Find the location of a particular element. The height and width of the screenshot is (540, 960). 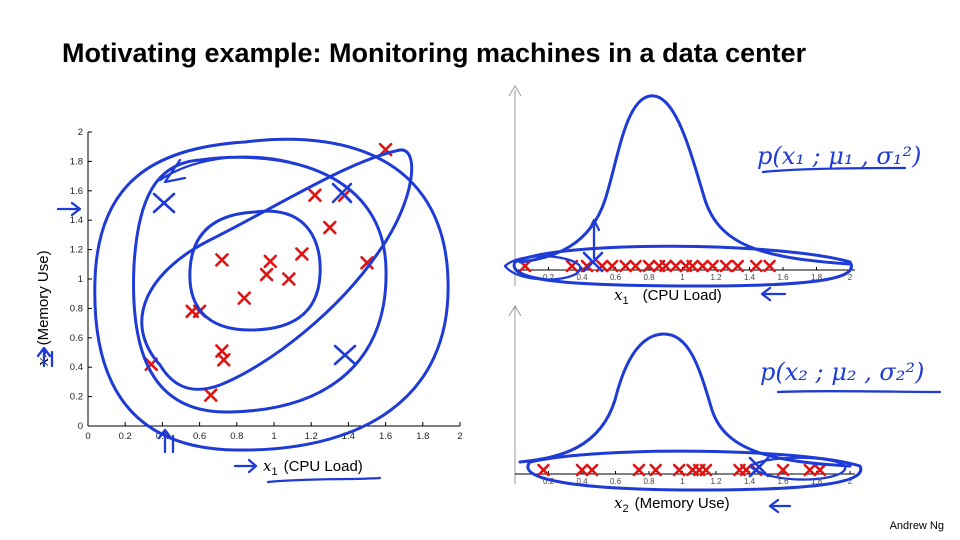

x-tick-label: 0 is located at coordinates (87, 436).